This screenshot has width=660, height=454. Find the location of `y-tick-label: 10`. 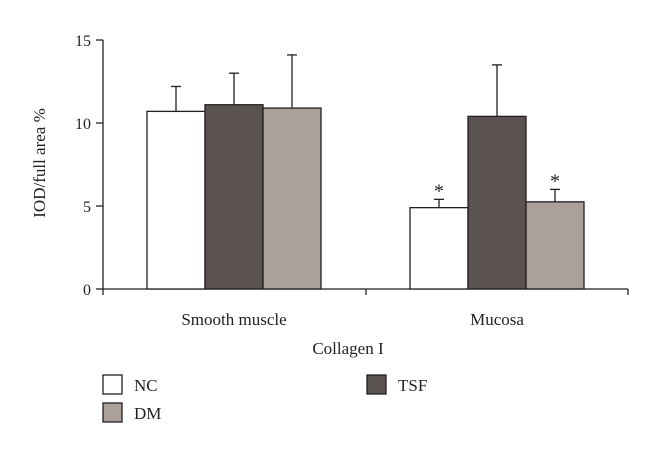

y-tick-label: 10 is located at coordinates (83, 124).